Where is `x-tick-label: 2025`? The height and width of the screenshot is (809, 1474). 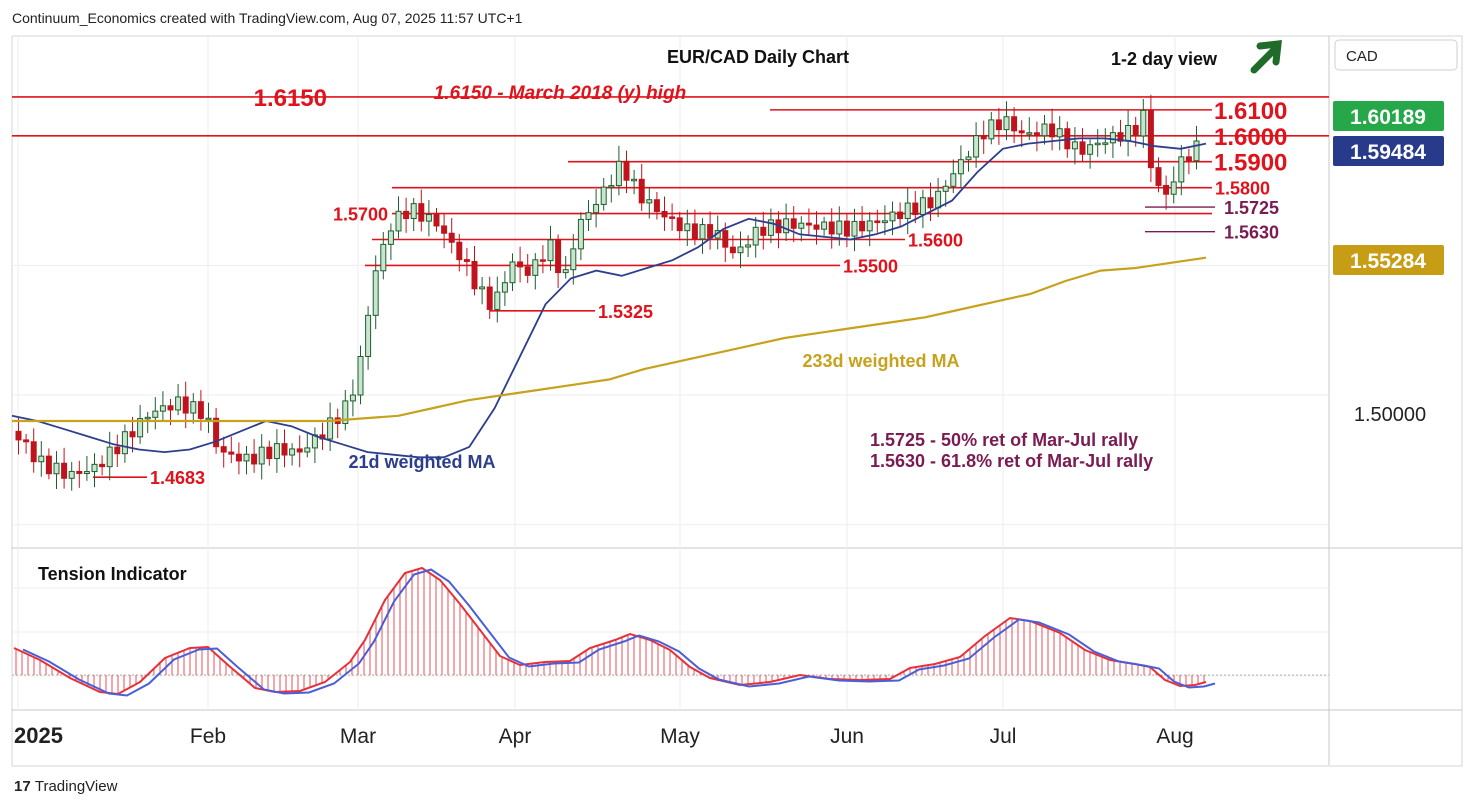
x-tick-label: 2025 is located at coordinates (38, 735).